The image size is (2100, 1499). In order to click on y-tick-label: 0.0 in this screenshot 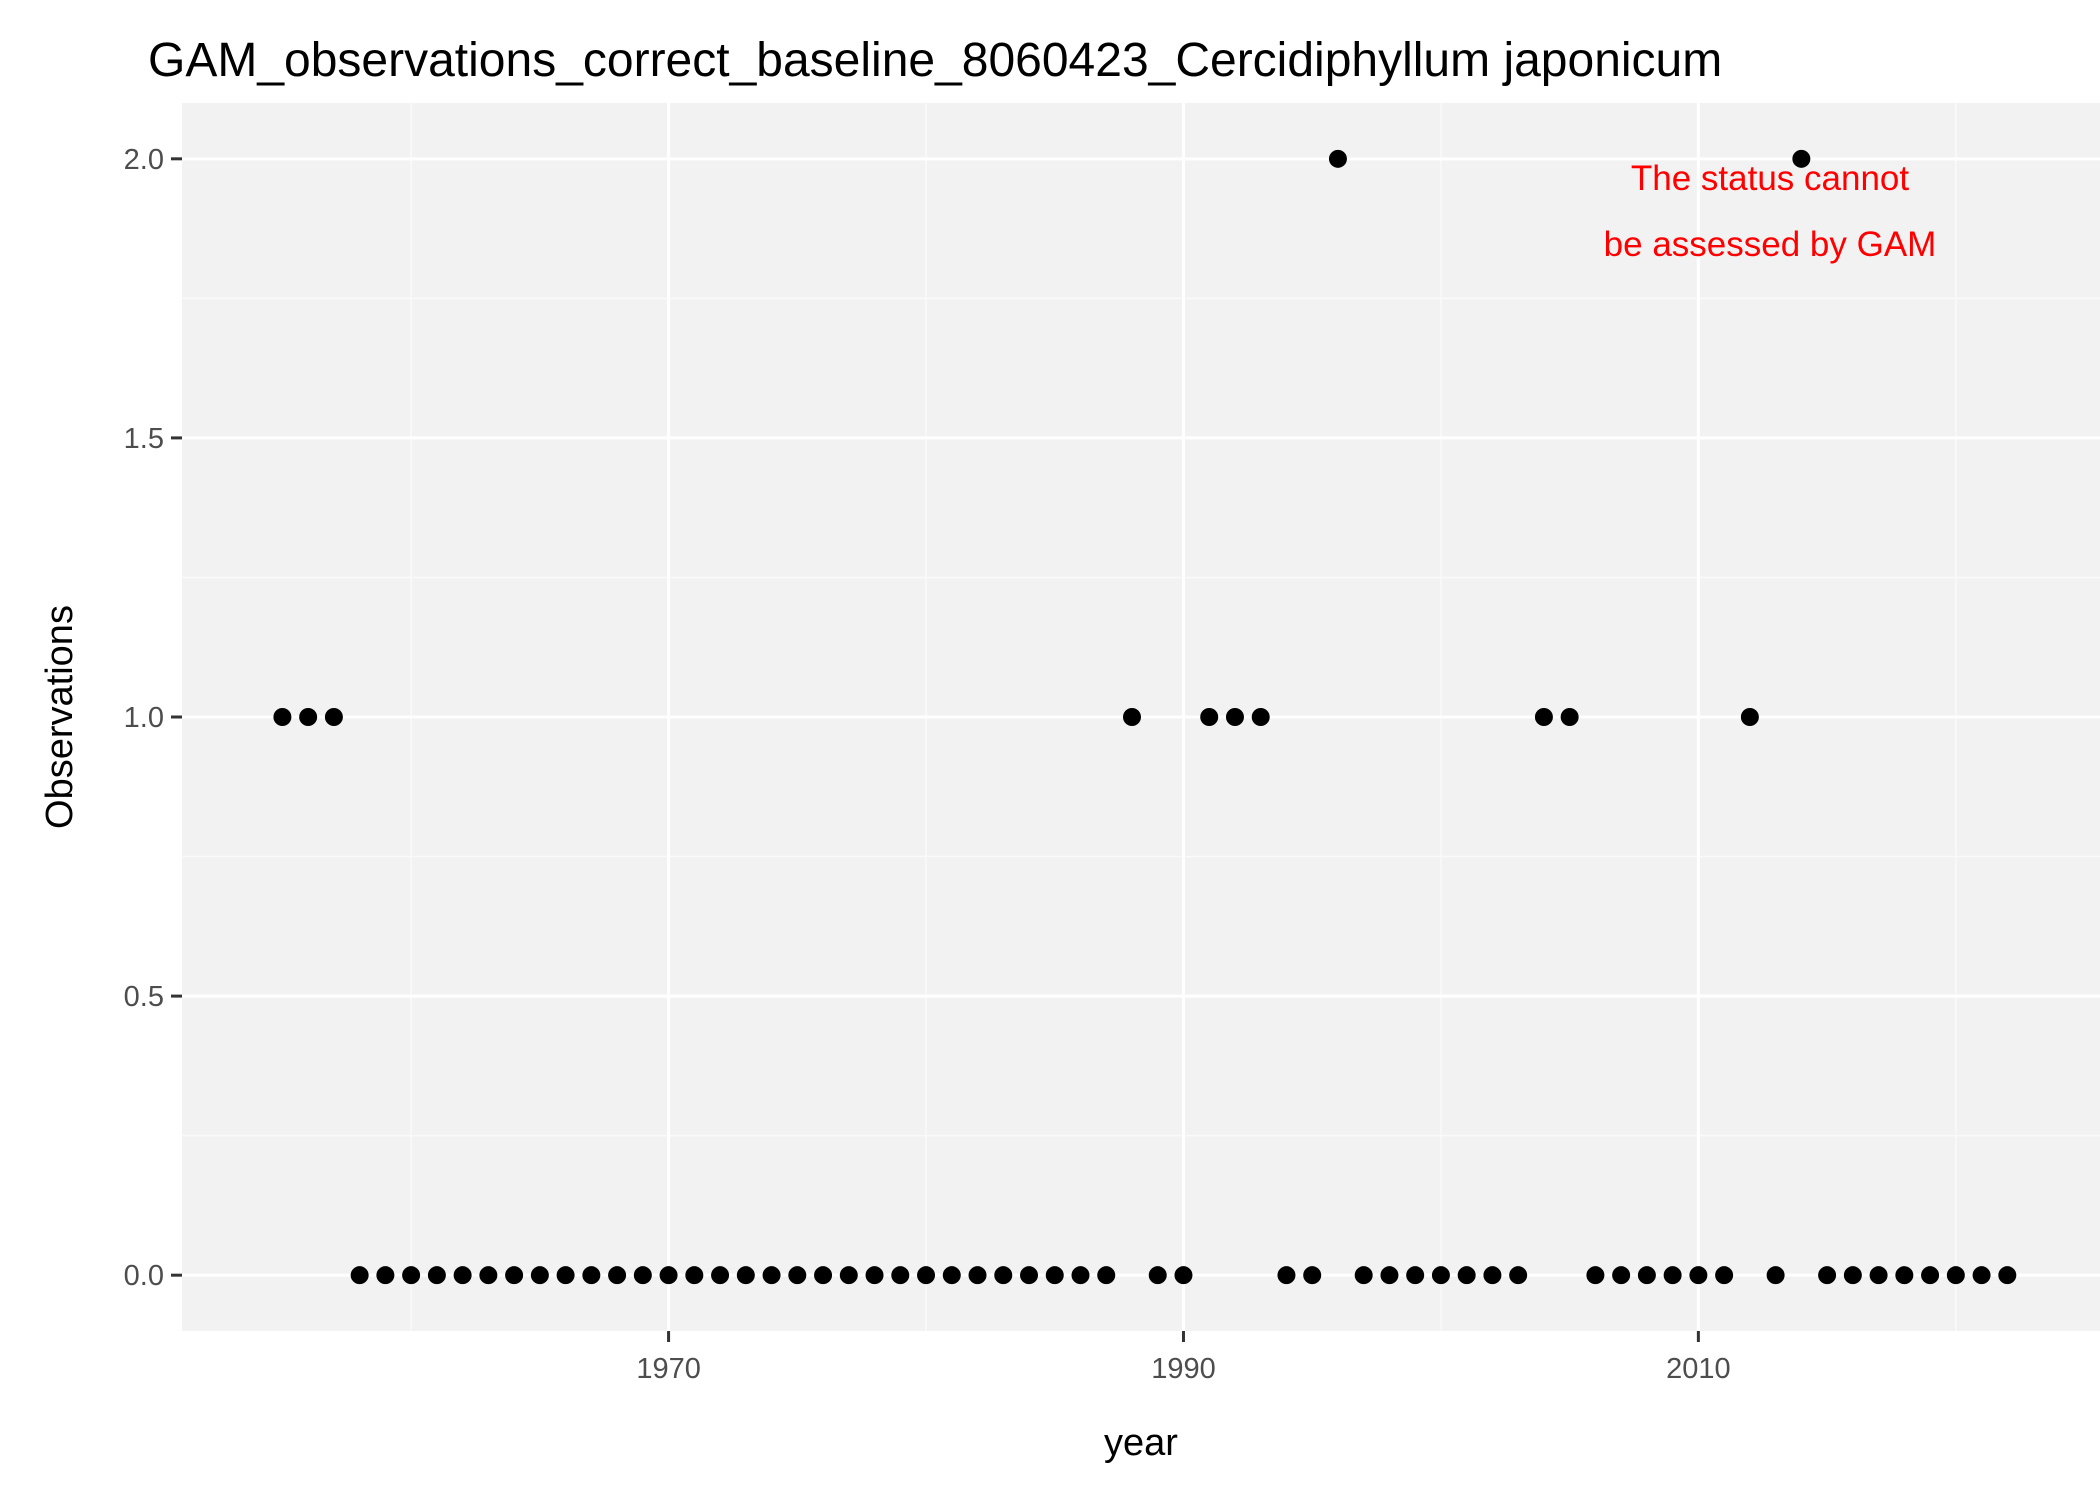, I will do `click(144, 1276)`.